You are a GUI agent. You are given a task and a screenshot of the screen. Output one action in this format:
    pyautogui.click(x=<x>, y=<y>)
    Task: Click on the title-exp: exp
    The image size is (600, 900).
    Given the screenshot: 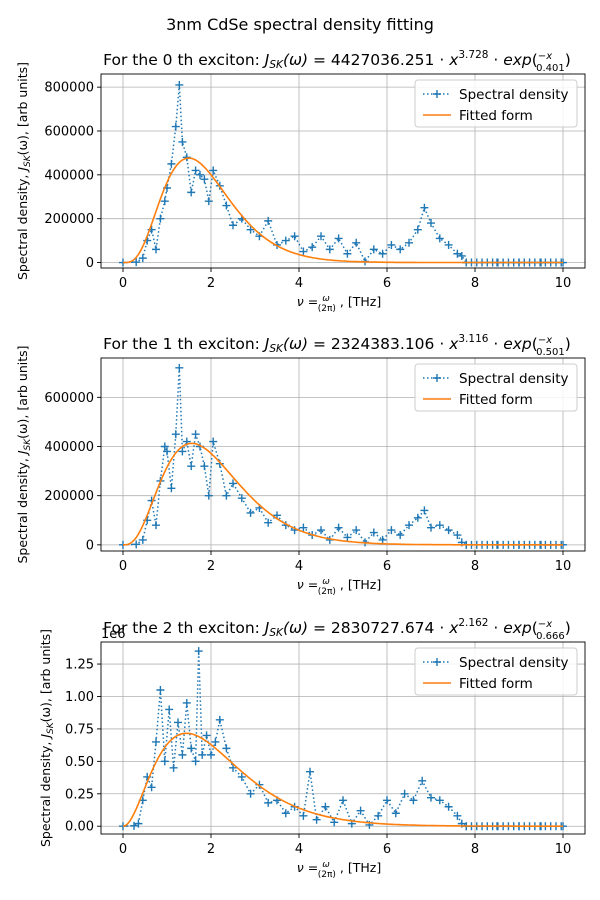 What is the action you would take?
    pyautogui.click(x=517, y=60)
    